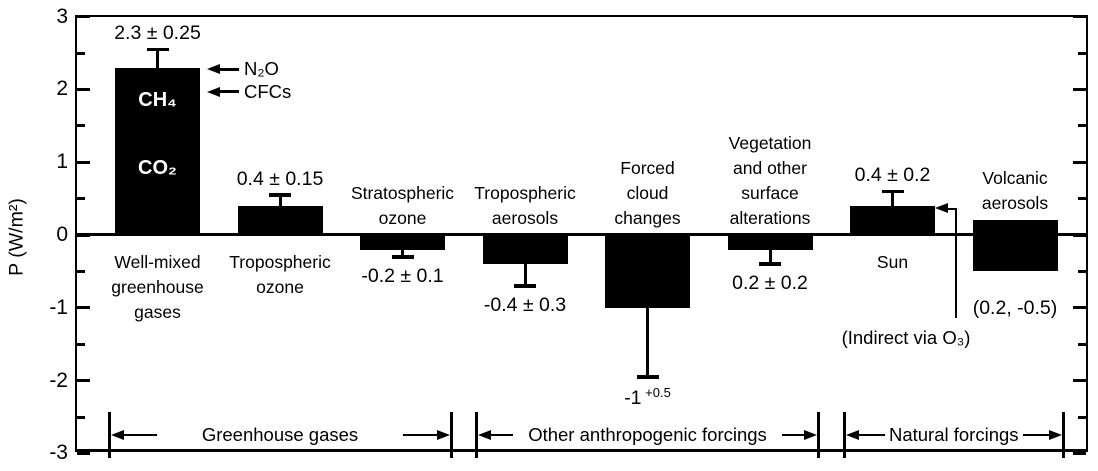  What do you see at coordinates (280, 178) in the screenshot?
I see `value-text: 0.4 ± 0.15` at bounding box center [280, 178].